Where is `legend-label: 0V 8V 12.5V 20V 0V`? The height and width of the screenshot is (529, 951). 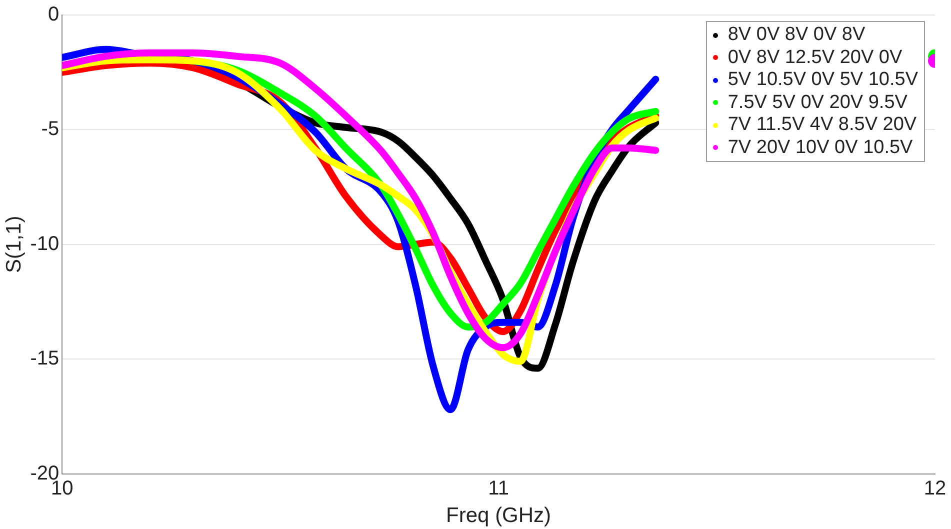 legend-label: 0V 8V 12.5V 20V 0V is located at coordinates (815, 57).